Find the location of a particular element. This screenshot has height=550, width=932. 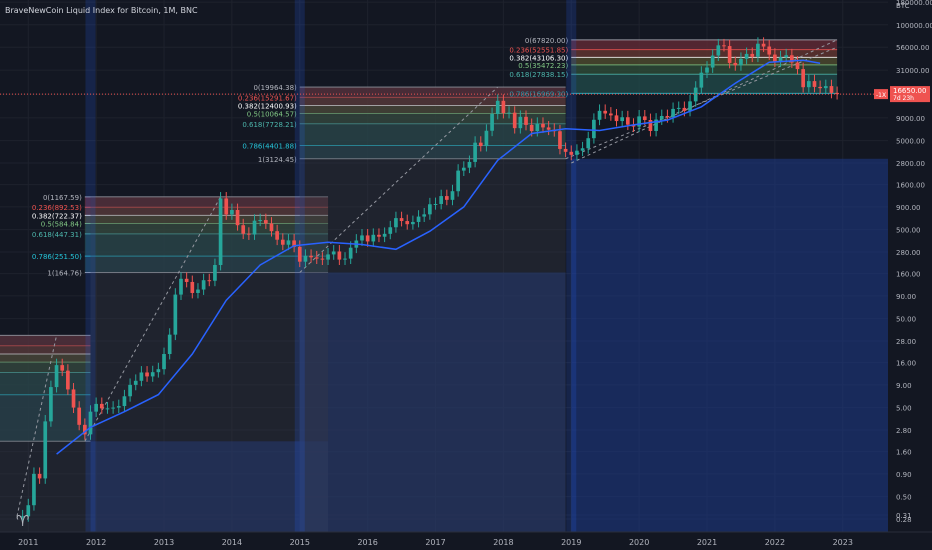

x-tick-label: 2017 is located at coordinates (435, 542).